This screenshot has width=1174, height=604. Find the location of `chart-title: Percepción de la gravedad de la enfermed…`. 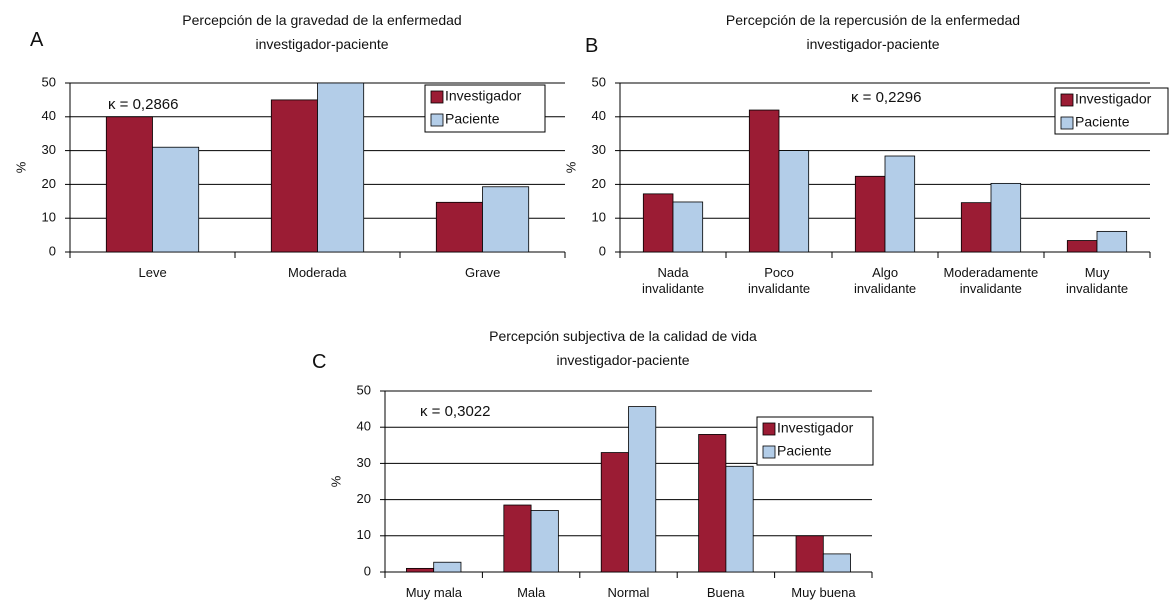

chart-title: Percepción de la gravedad de la enfermed… is located at coordinates (322, 20).